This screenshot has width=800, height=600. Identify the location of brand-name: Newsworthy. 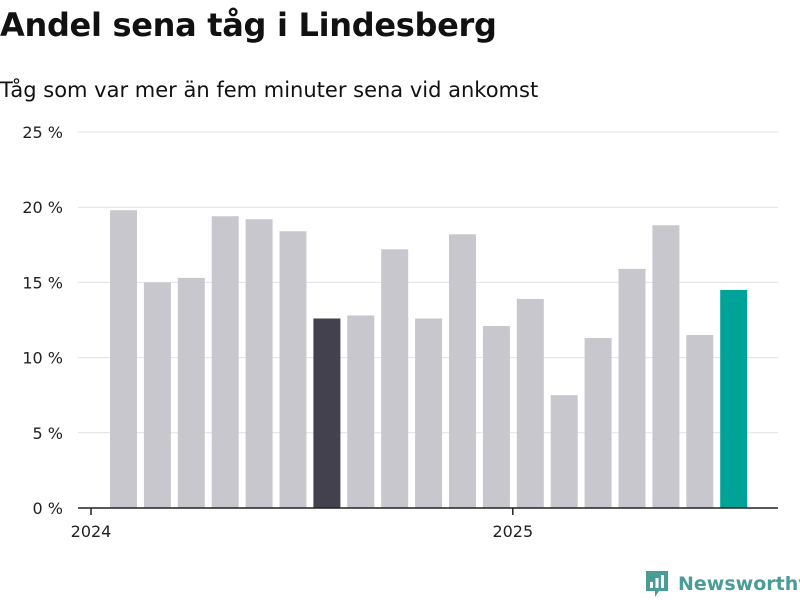
(739, 584).